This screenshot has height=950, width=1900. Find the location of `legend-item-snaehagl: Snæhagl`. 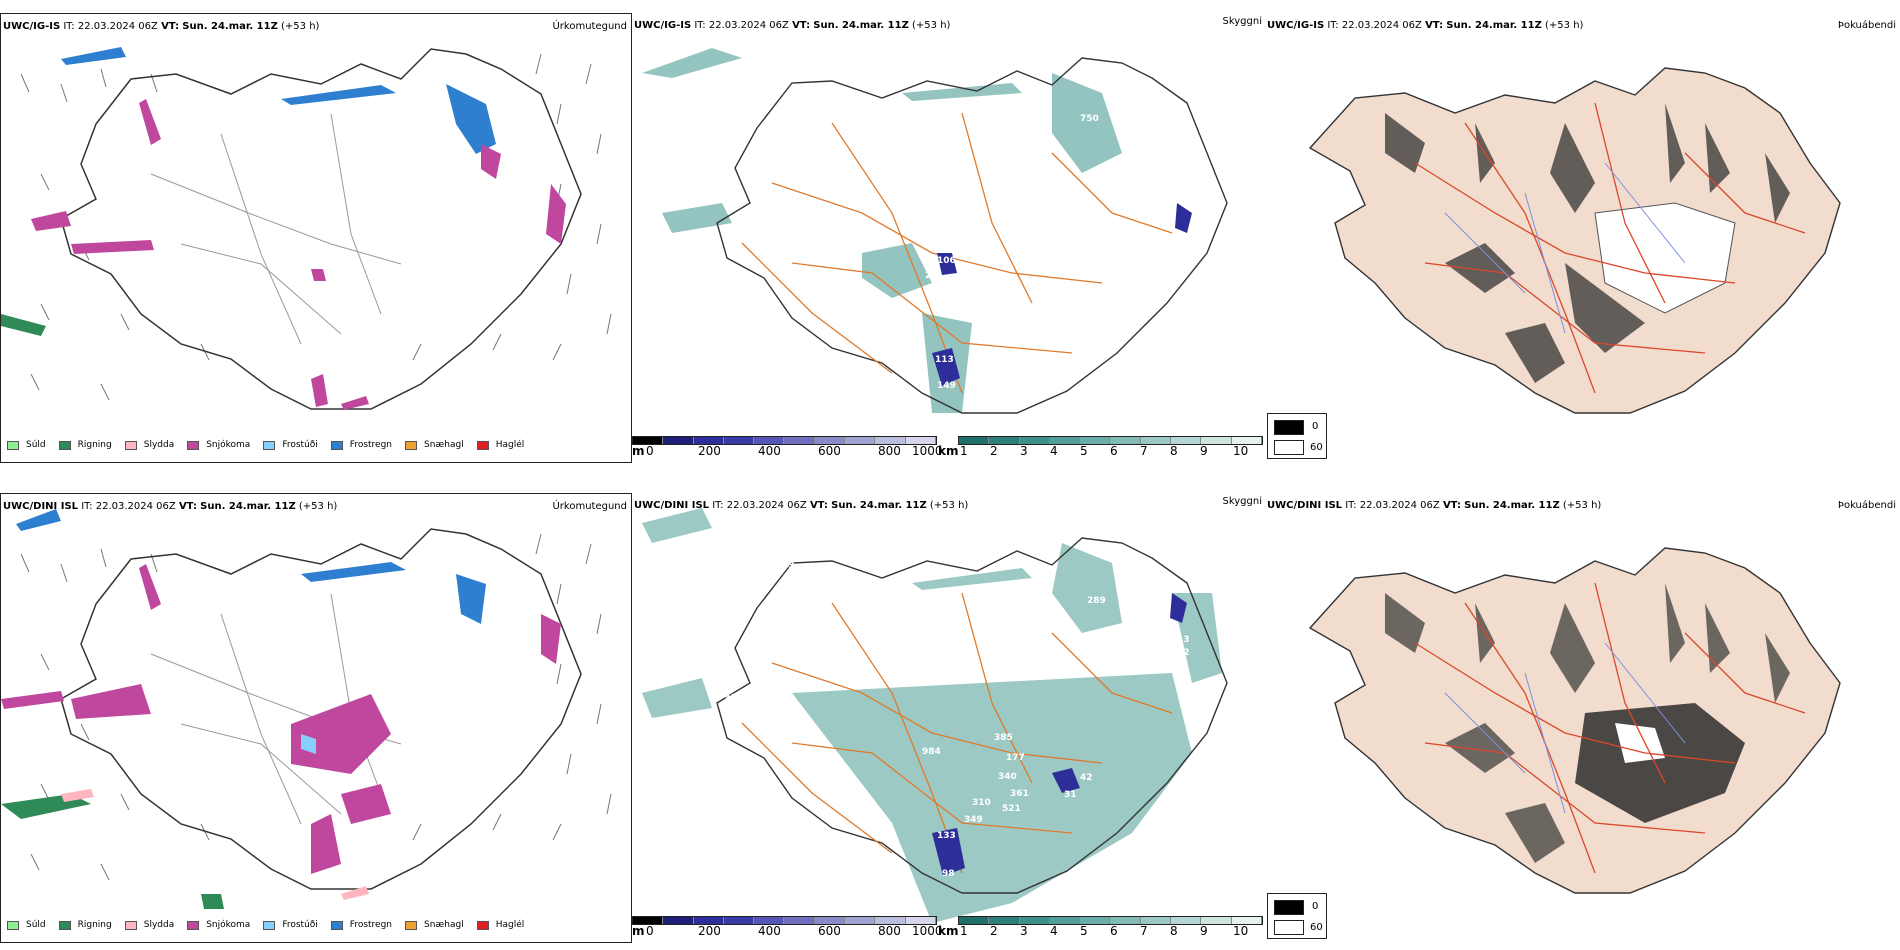

legend-item-snaehagl: Snæhagl is located at coordinates (434, 445).